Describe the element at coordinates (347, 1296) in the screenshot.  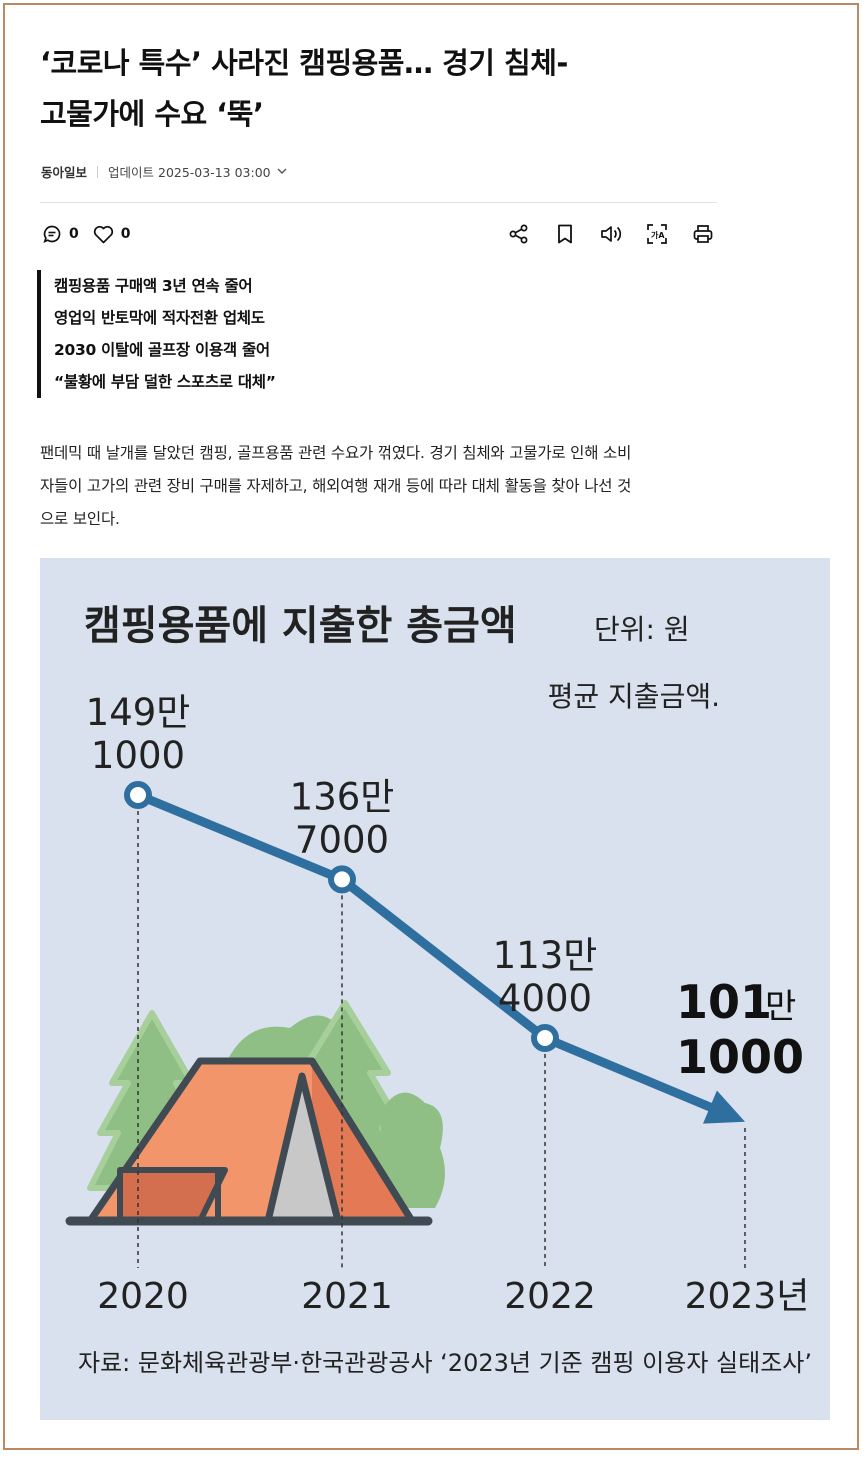
I see `x-tick-label: 2021` at that location.